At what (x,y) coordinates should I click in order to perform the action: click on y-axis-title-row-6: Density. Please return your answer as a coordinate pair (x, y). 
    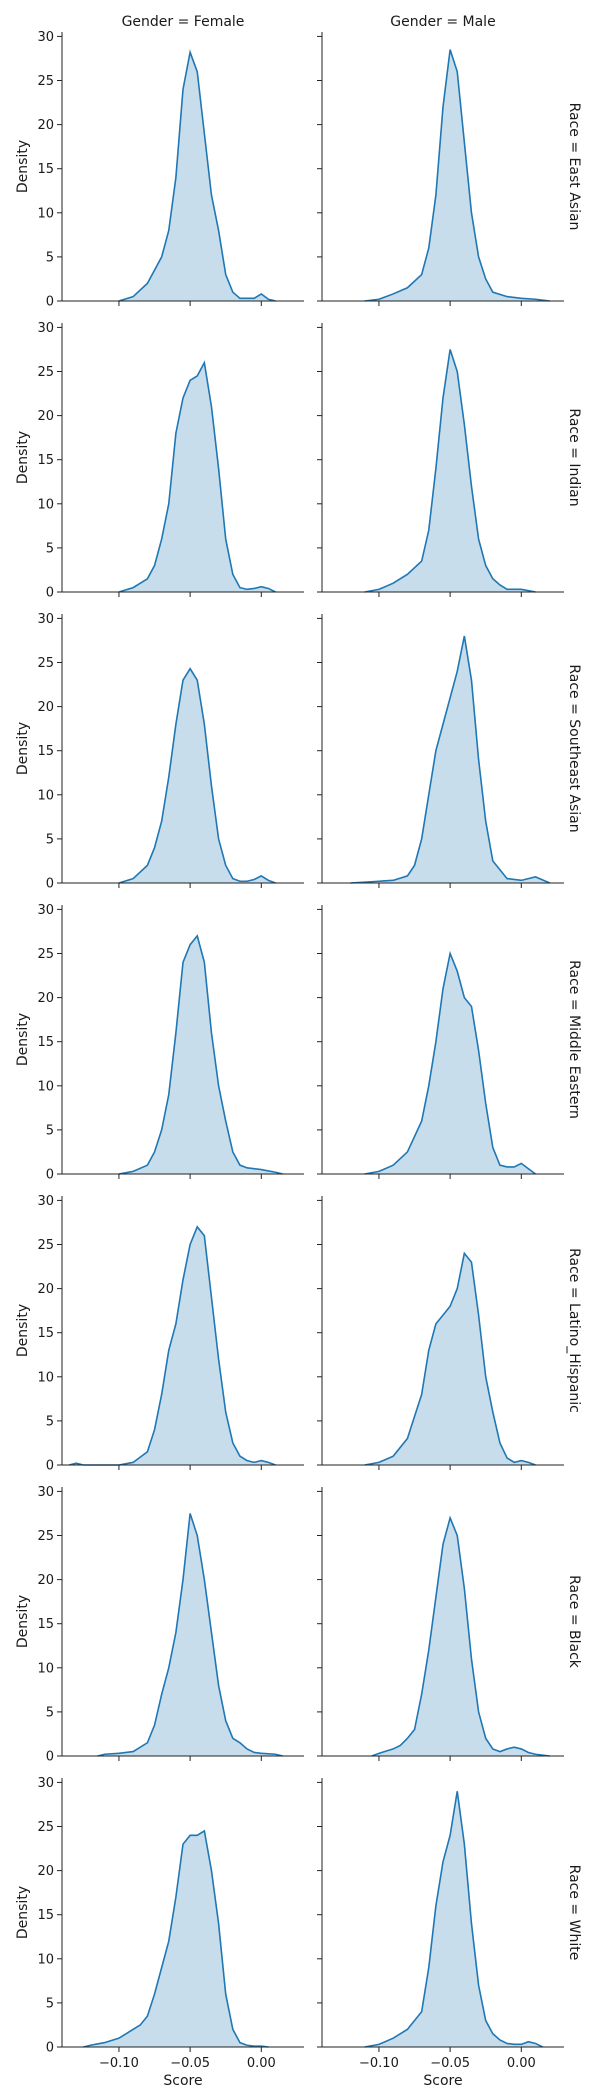
    Looking at the image, I should click on (23, 1912).